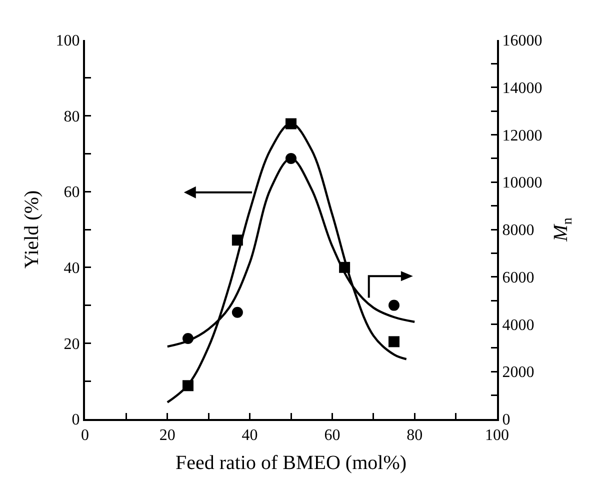  I want to click on y2-tick-label: 0, so click(506, 420).